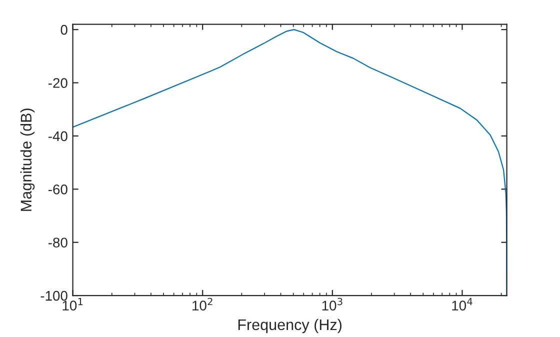  I want to click on y-tick-label: -40, so click(58, 136).